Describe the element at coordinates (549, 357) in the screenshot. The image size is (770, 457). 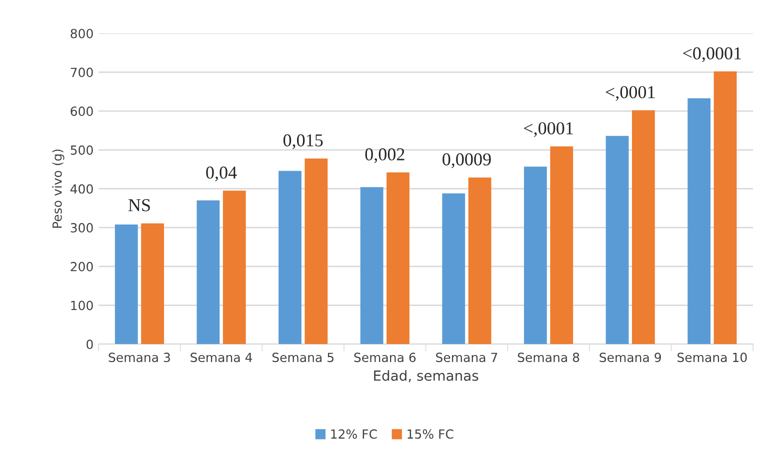
I see `x-tick-label: Semana 8` at that location.